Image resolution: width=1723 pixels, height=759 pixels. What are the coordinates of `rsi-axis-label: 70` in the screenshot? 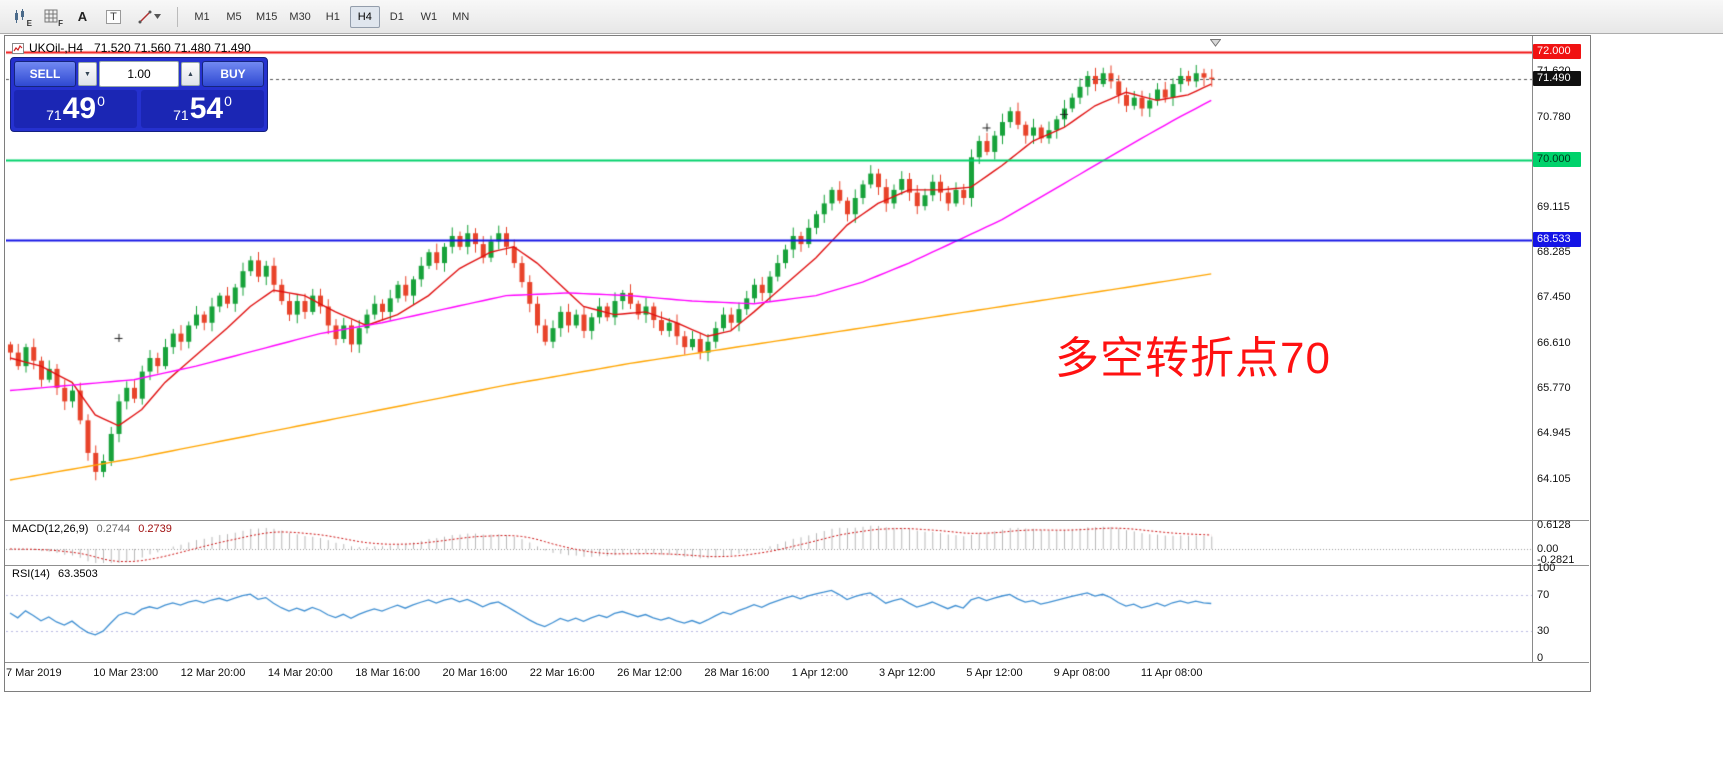 It's located at (1543, 595).